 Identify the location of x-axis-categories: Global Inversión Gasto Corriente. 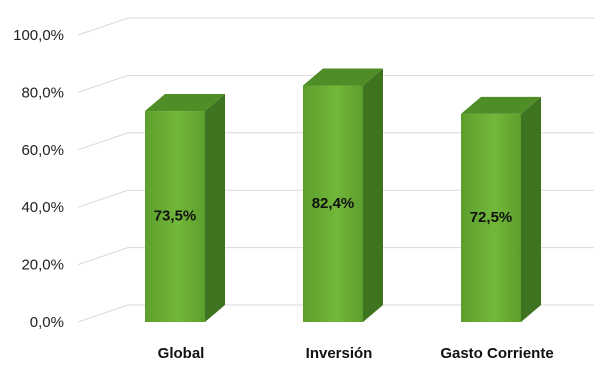
(356, 353).